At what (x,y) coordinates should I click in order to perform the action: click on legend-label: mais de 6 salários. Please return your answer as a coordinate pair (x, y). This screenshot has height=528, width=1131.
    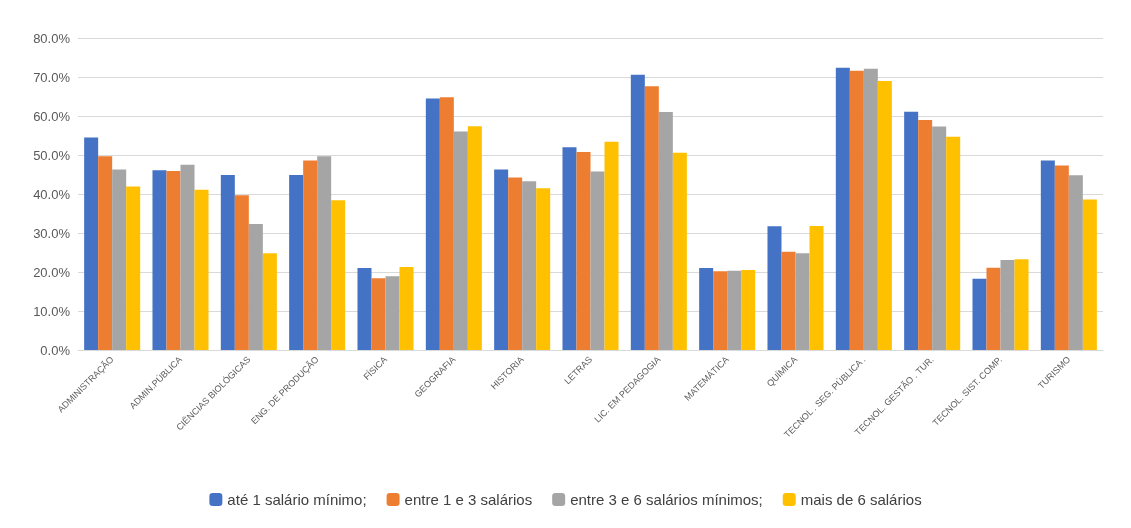
    Looking at the image, I should click on (861, 499).